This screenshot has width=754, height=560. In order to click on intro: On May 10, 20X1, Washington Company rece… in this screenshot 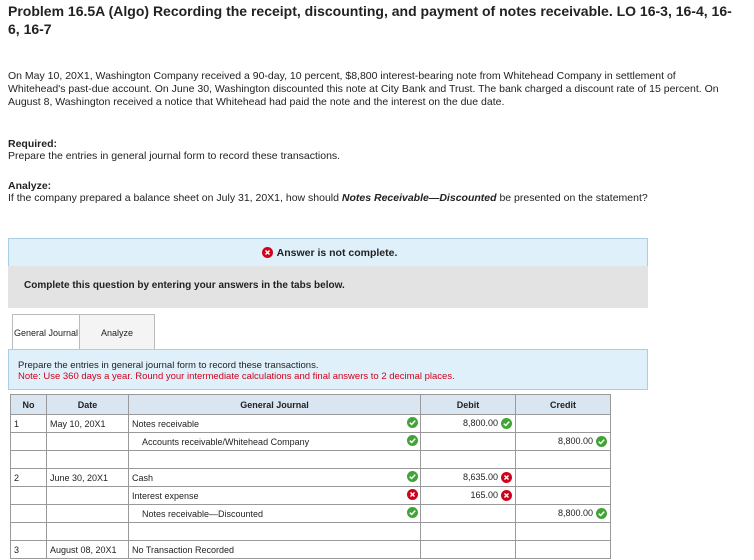, I will do `click(363, 89)`.